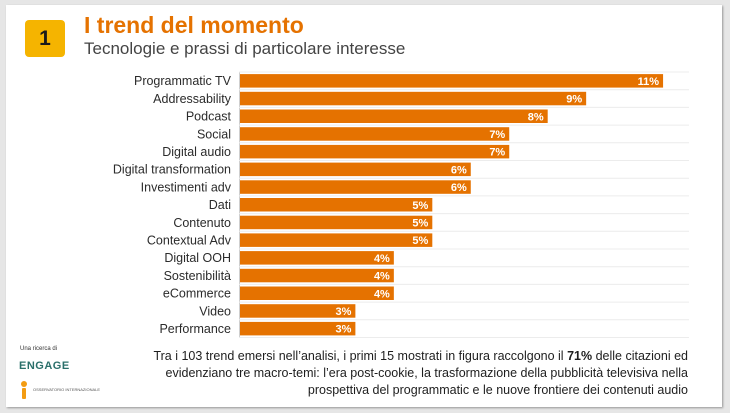 The image size is (730, 413). I want to click on category-label: Contextual Adv, so click(189, 240).